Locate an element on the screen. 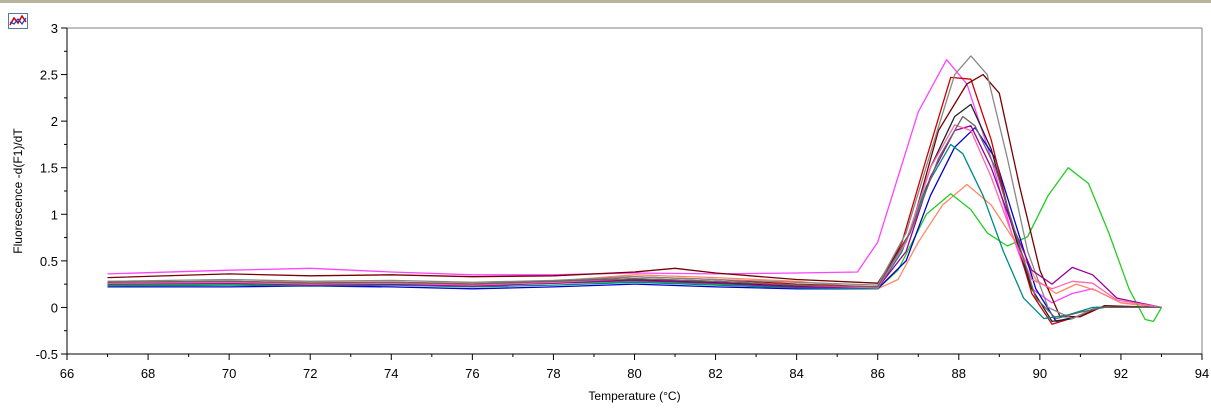  y-tick-label: 2 is located at coordinates (54, 121).